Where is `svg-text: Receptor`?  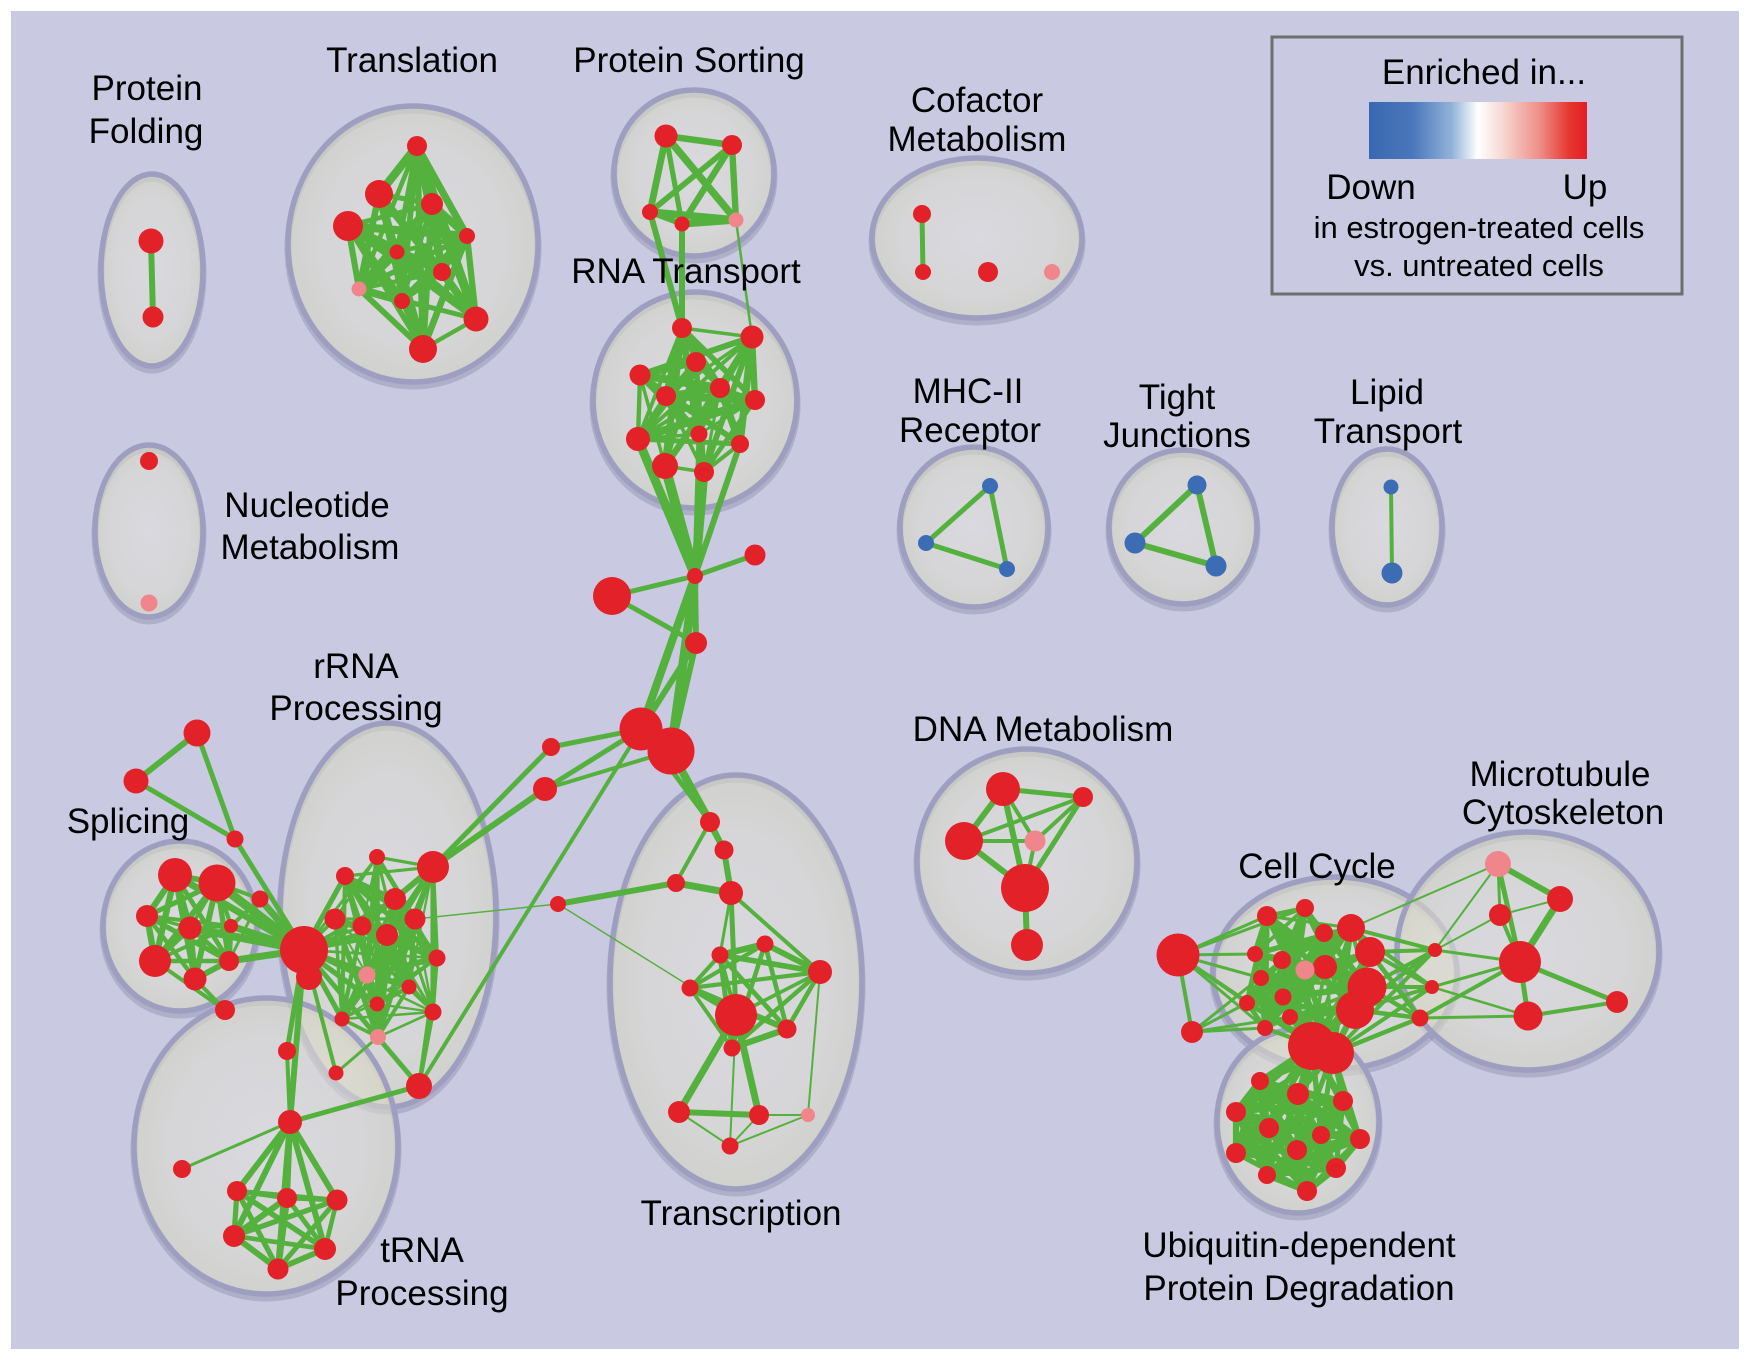
svg-text: Receptor is located at coordinates (970, 430).